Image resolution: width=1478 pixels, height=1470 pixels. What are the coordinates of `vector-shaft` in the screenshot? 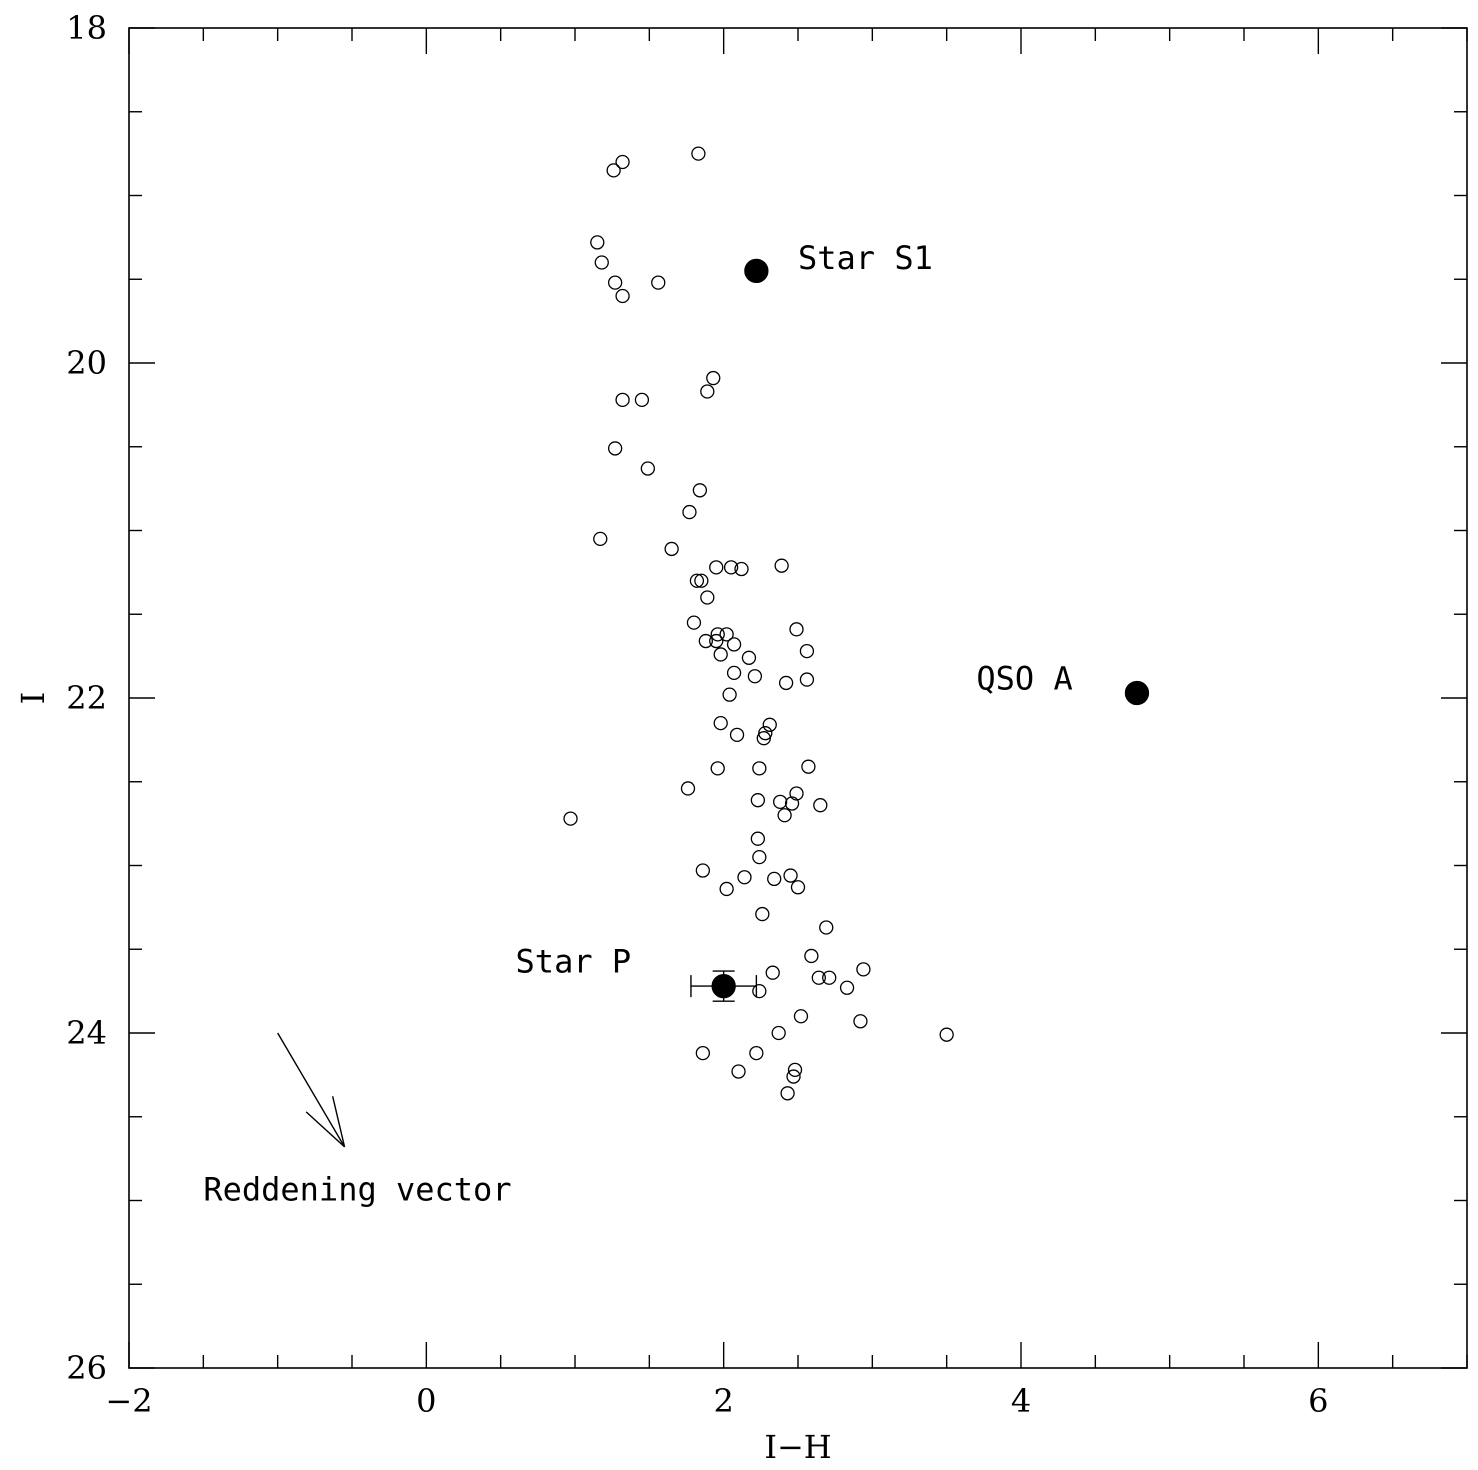 It's located at (311, 1090).